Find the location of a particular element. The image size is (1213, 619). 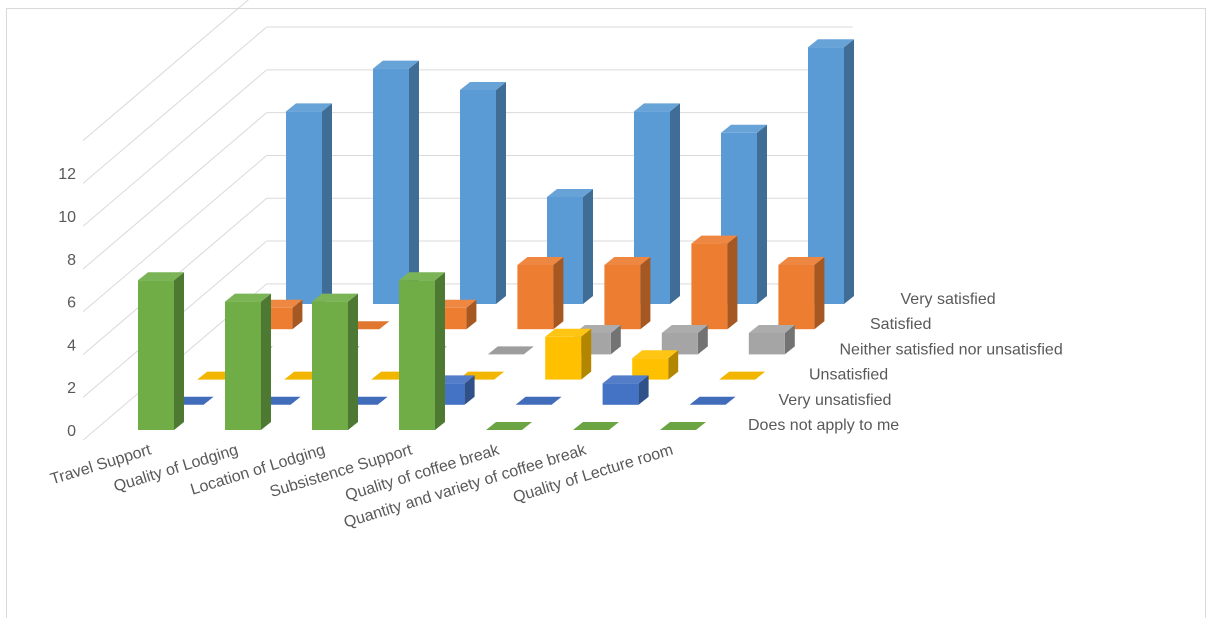

category-label: Quality of Lecture room is located at coordinates (593, 474).